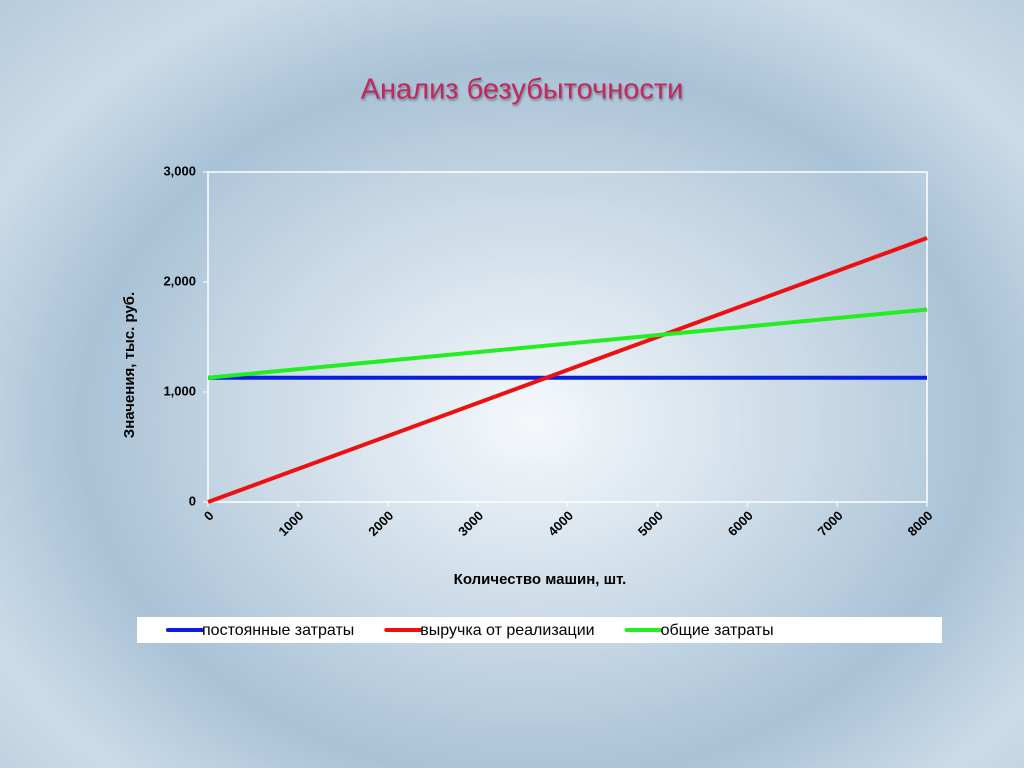 This screenshot has height=768, width=1024. What do you see at coordinates (129, 365) in the screenshot?
I see `y-axis-label: Значения, тыс. руб.` at bounding box center [129, 365].